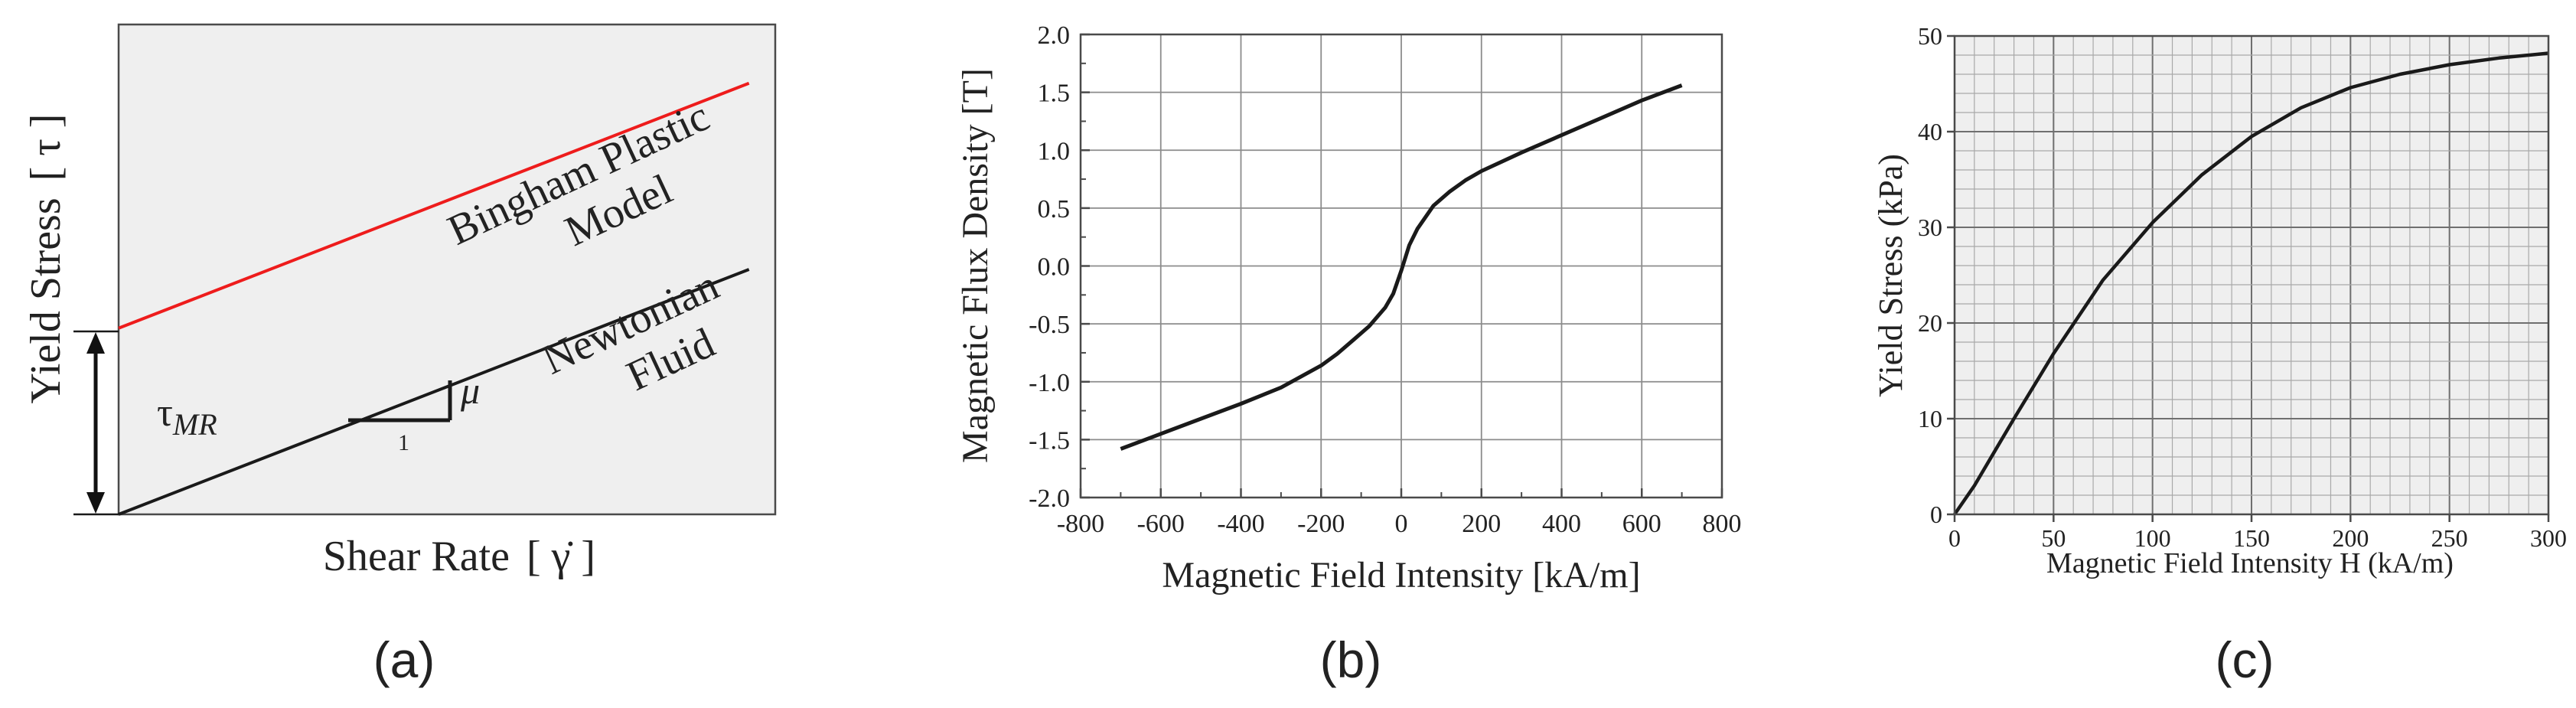 The height and width of the screenshot is (708, 2576). Describe the element at coordinates (1054, 209) in the screenshot. I see `y-tick-label: 0.5` at that location.